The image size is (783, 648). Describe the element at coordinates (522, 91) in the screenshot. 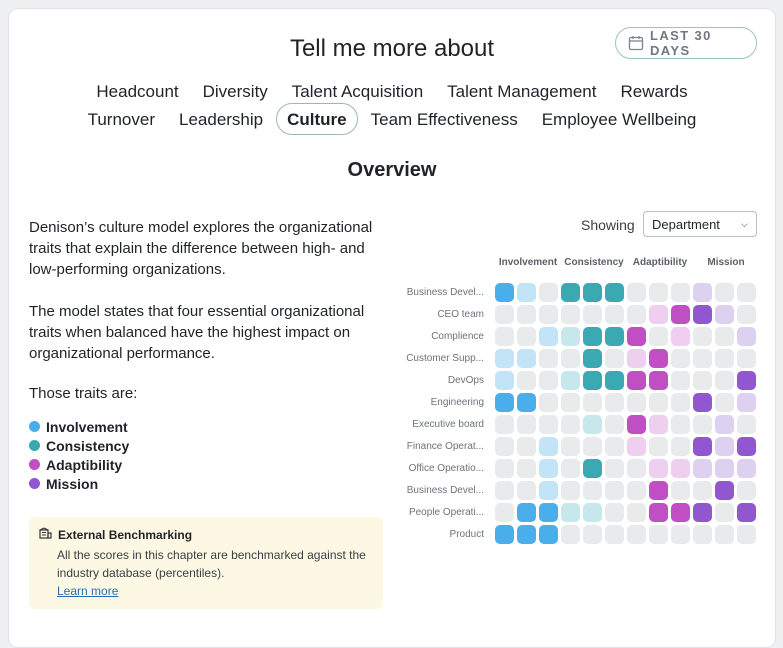

I see `tab-talent-management: Talent Management` at that location.